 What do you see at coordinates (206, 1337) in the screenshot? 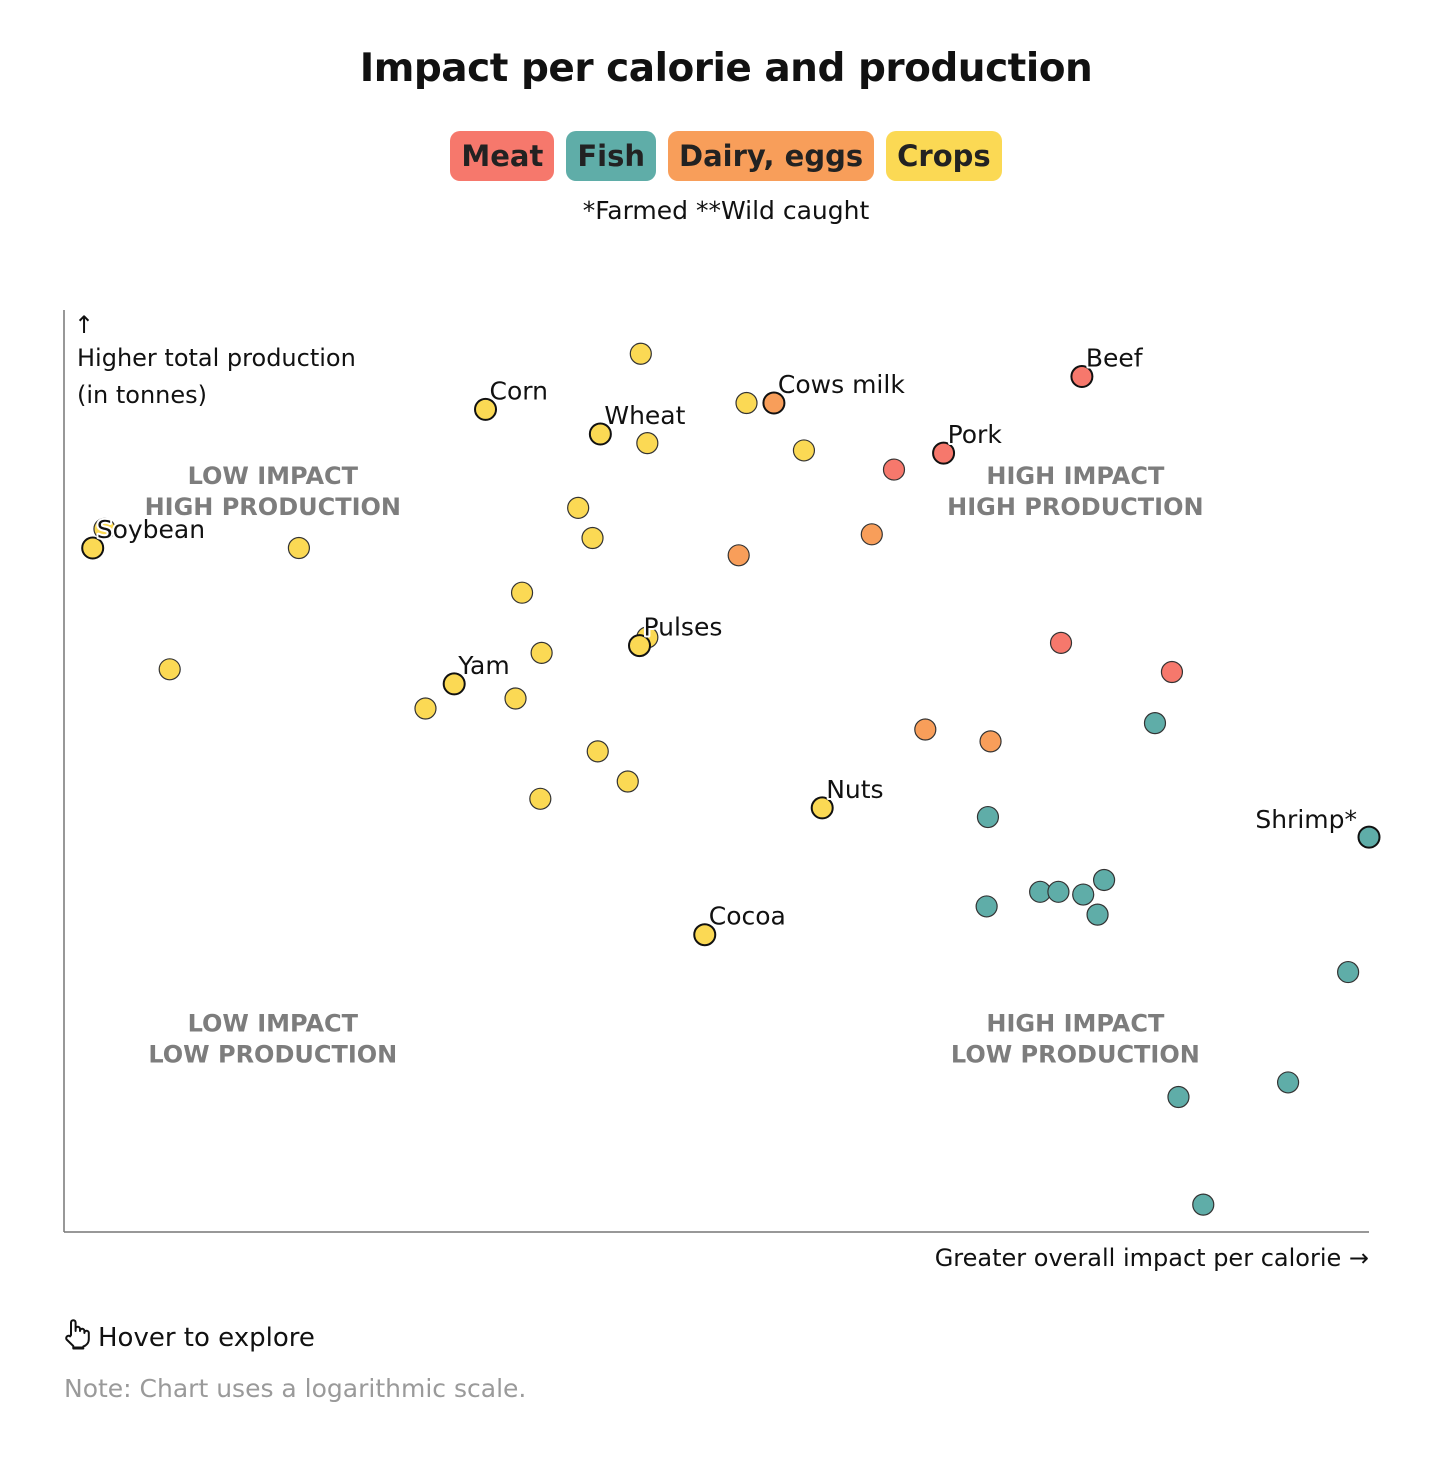
I see `hover-hint-label: Hover to explore` at bounding box center [206, 1337].